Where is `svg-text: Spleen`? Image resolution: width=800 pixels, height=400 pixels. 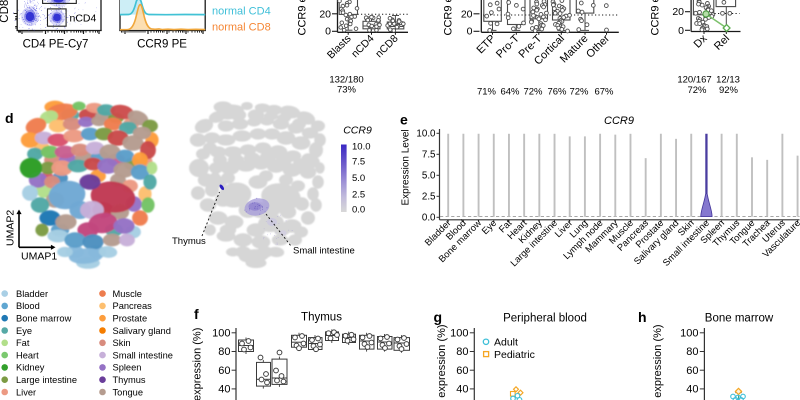
svg-text: Spleen is located at coordinates (127, 368).